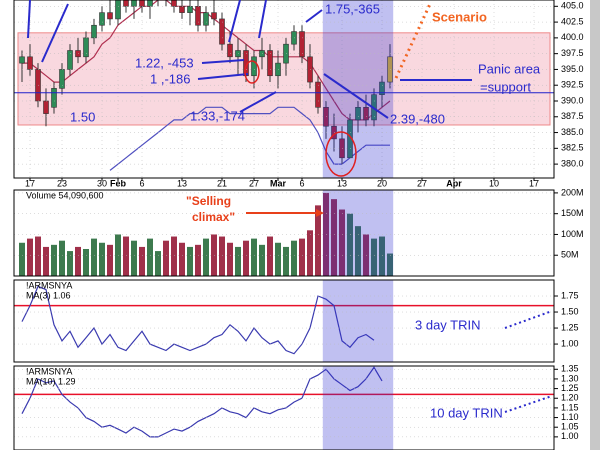 This screenshot has height=450, width=600. What do you see at coordinates (572, 100) in the screenshot?
I see `y-tick-label: 390.0` at bounding box center [572, 100].